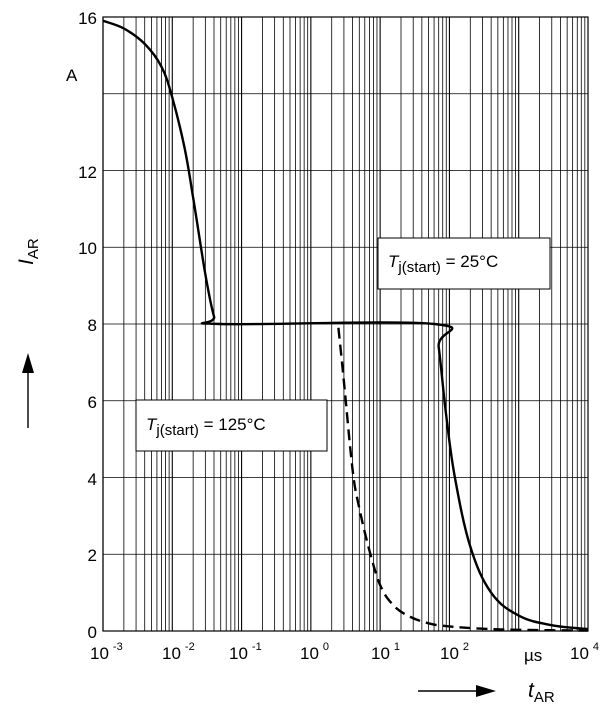  I want to click on y-axis-label: IAR, so click(28, 251).